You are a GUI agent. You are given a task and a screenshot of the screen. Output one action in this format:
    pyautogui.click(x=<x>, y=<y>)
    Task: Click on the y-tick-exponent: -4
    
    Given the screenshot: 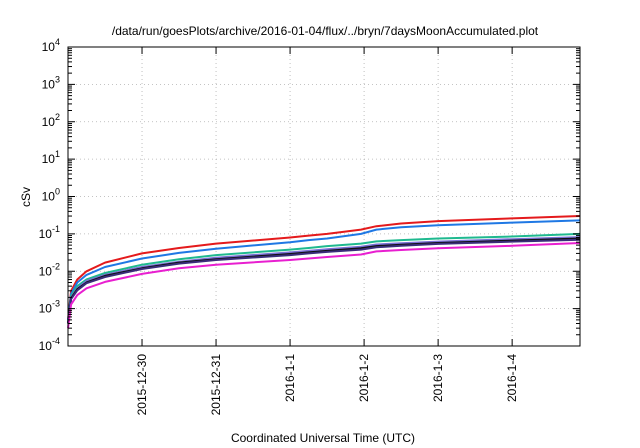 What is the action you would take?
    pyautogui.click(x=56, y=341)
    